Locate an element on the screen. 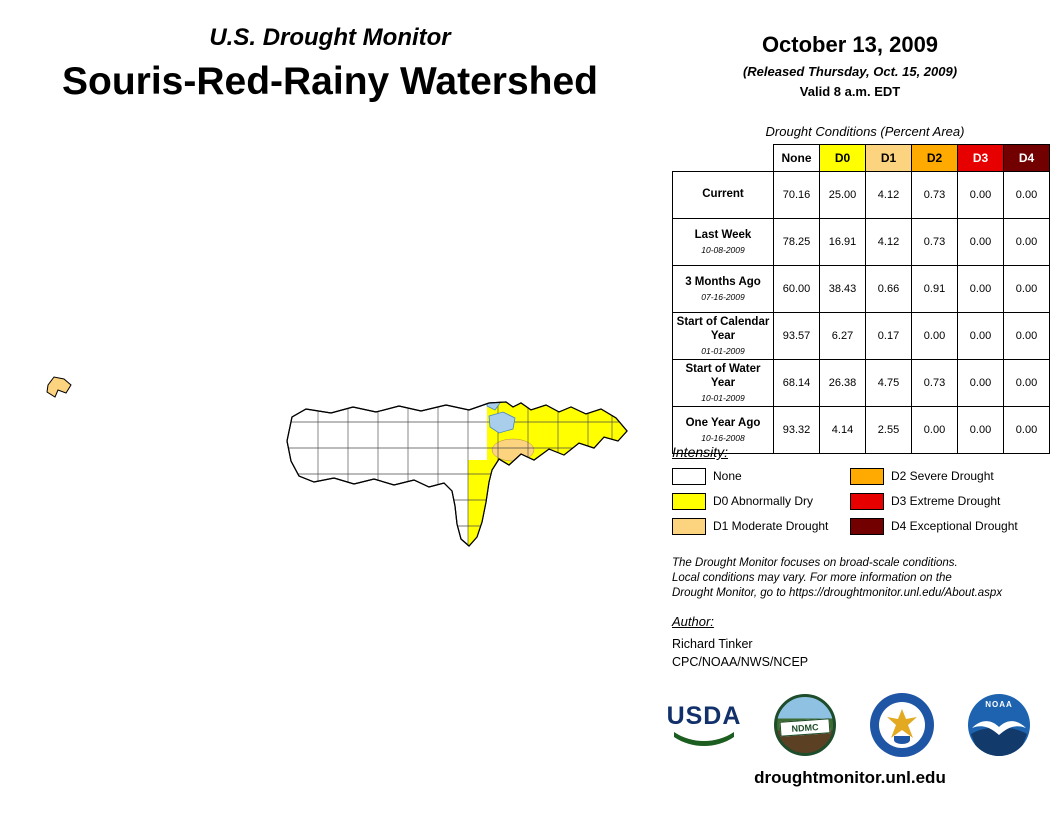 This screenshot has height=816, width=1056. ndmc-logo-text: NDMC is located at coordinates (805, 727).